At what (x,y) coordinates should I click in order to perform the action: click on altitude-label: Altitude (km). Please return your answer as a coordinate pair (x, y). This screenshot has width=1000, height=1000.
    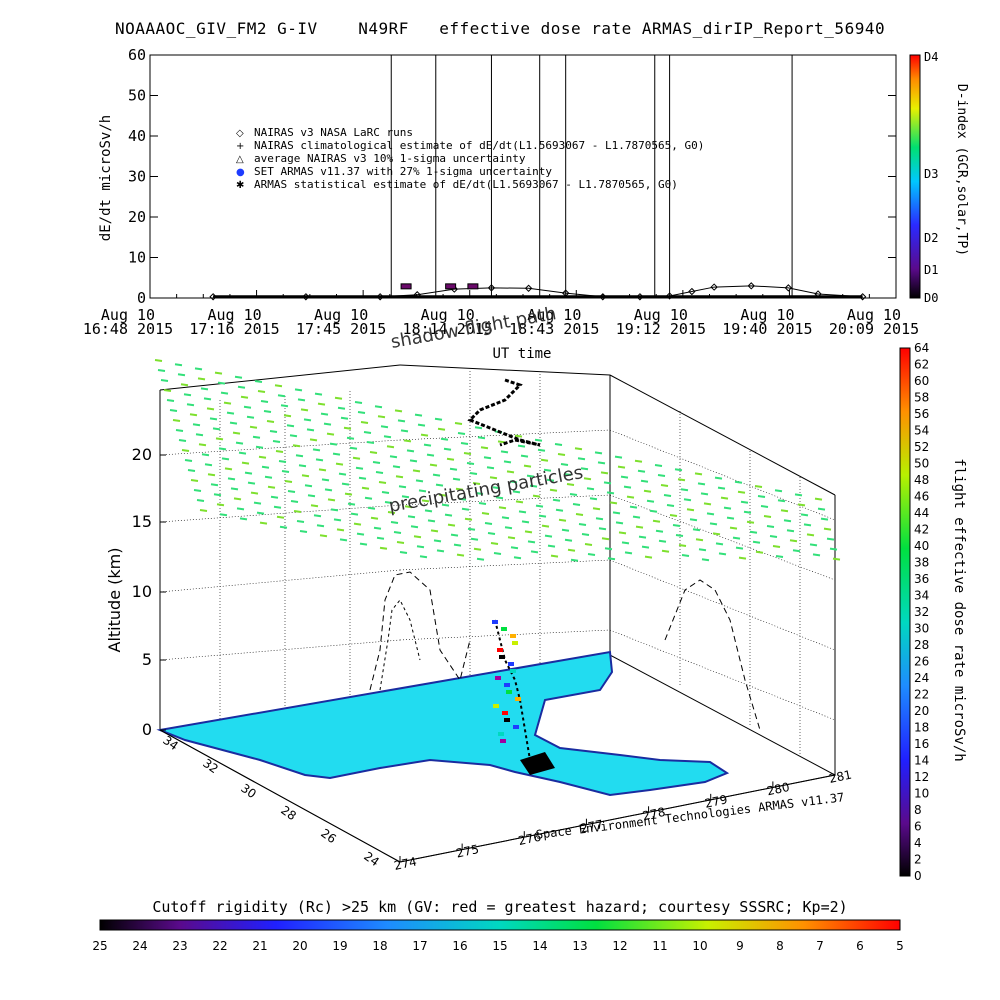
    Looking at the image, I should click on (114, 600).